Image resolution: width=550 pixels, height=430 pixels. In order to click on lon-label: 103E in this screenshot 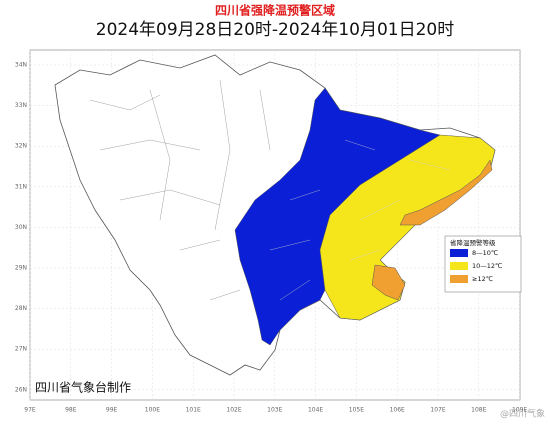, I will do `click(274, 410)`.